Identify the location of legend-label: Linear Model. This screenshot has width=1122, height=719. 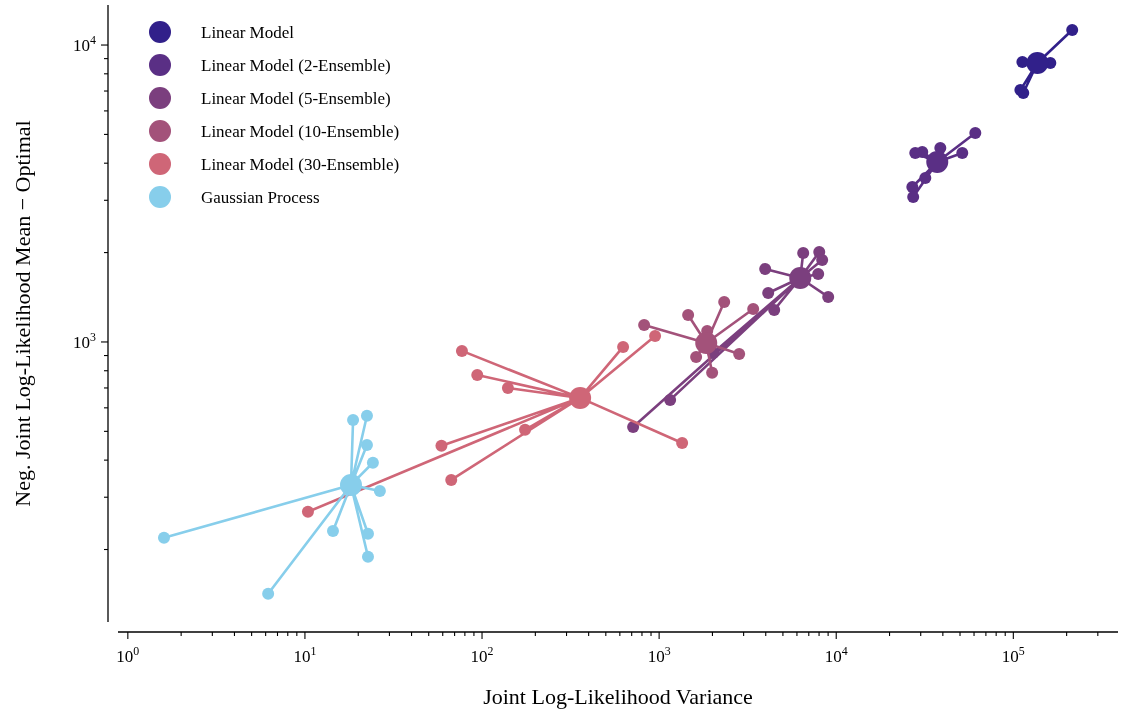
(248, 32).